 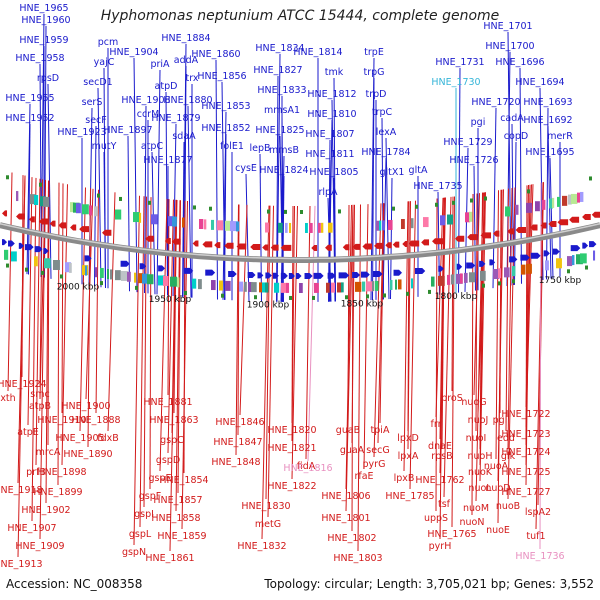 I want to click on bottom-gene-label: HNE_1924, so click(x=23, y=384).